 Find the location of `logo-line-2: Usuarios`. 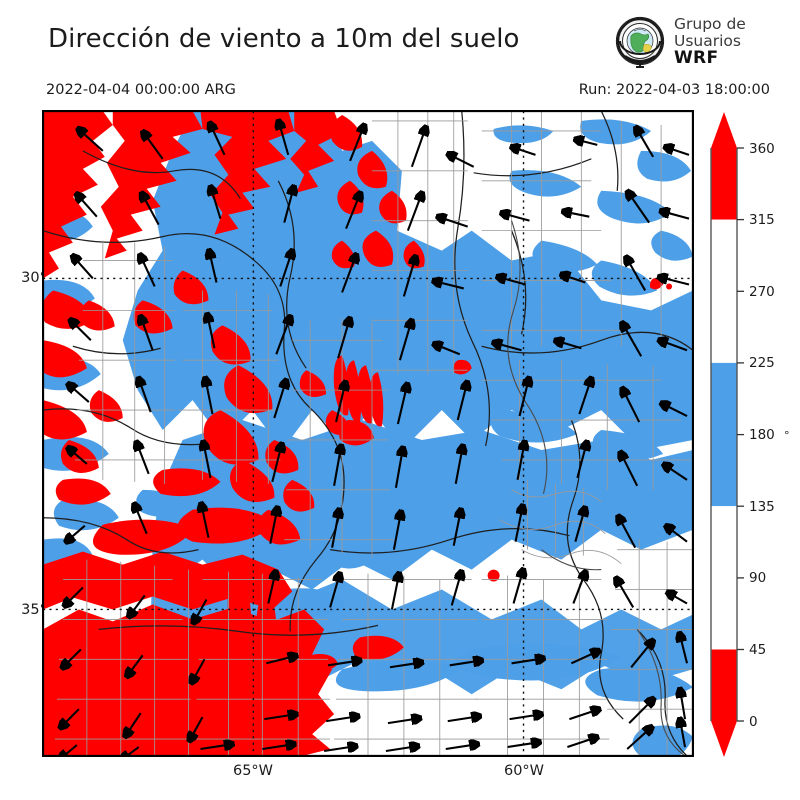

logo-line-2: Usuarios is located at coordinates (707, 40).